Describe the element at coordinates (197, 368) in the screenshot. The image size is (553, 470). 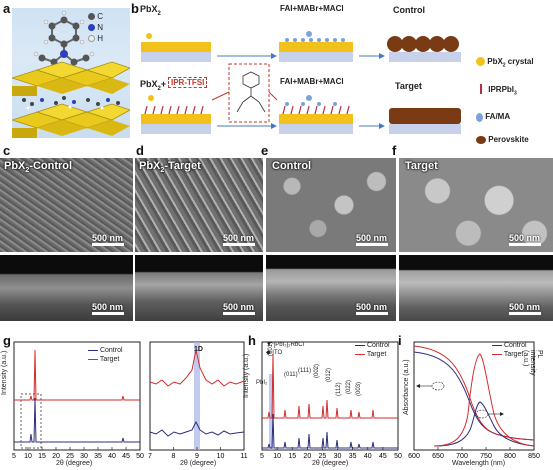
I see `g-right-target-line` at that location.